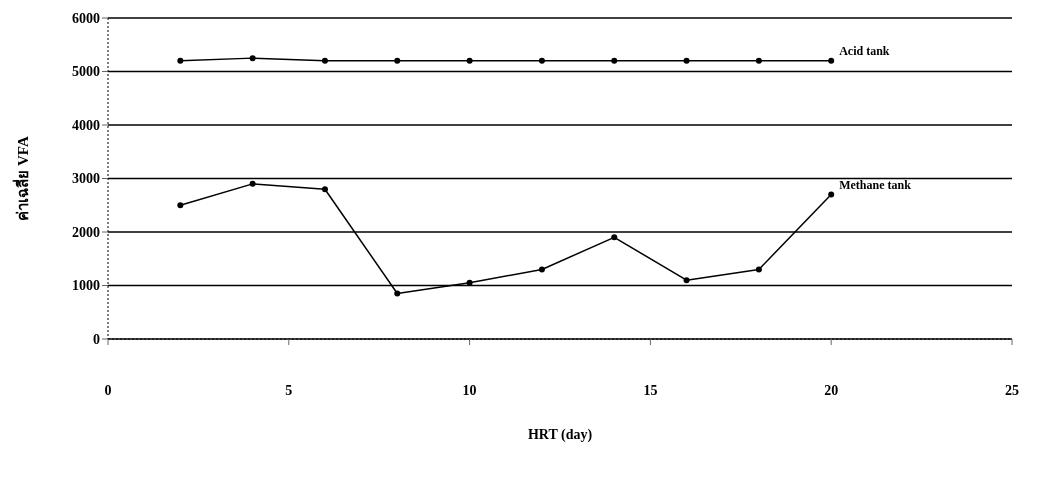  I want to click on y-tick-label: 0, so click(96, 339).